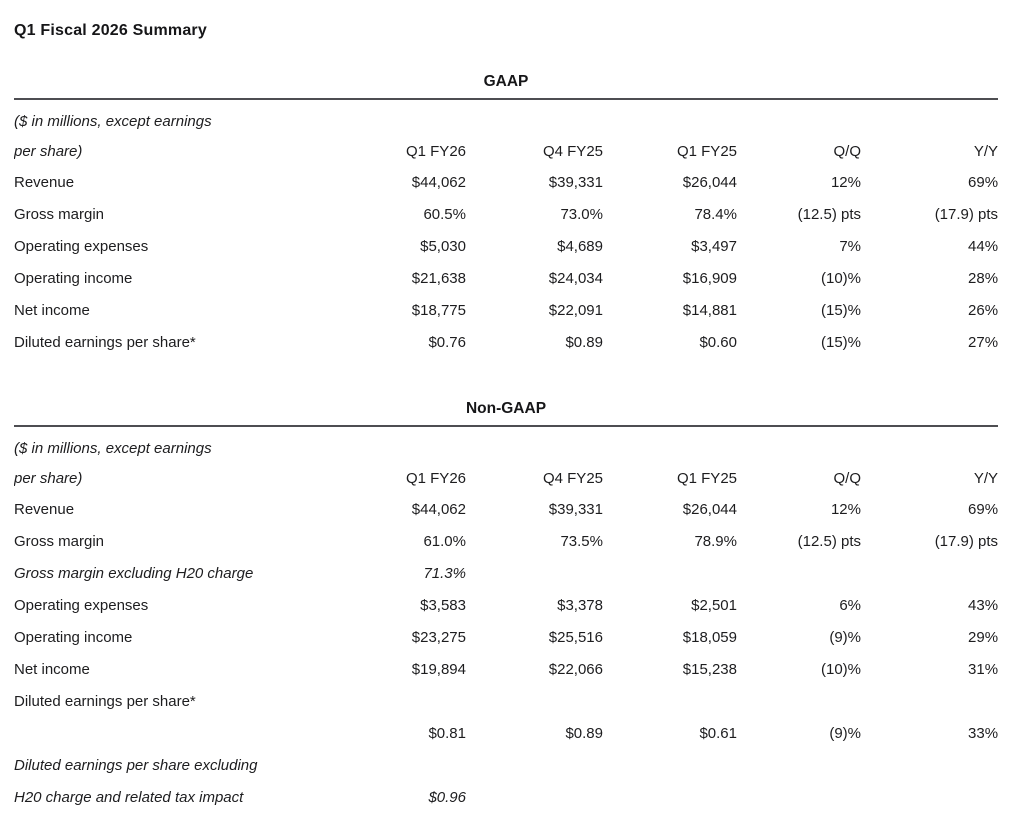 The width and height of the screenshot is (1024, 838). I want to click on table-row: Diluted earnings per share excluding, so click(506, 765).